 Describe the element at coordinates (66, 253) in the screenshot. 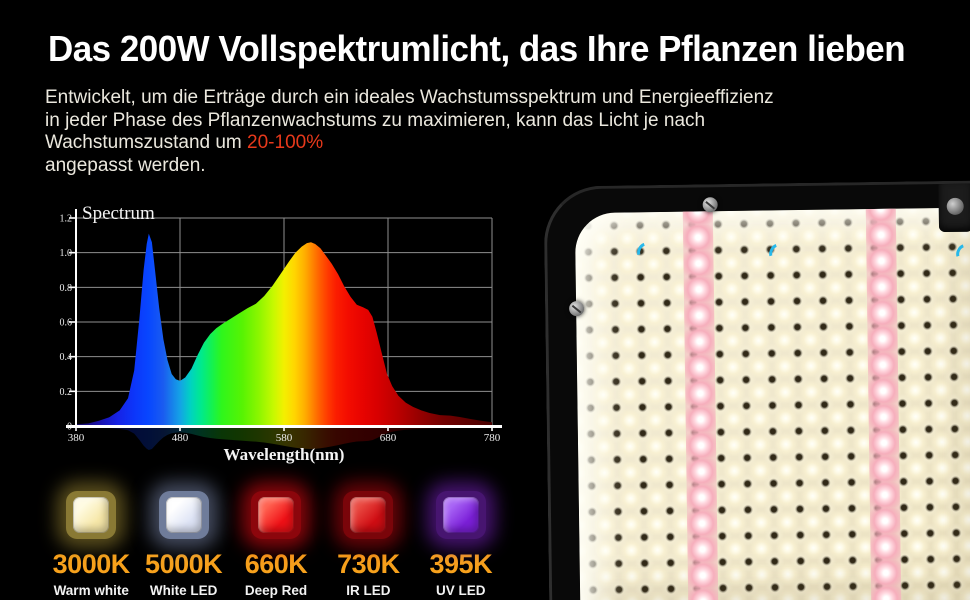

I see `svg-text: 1.0` at that location.